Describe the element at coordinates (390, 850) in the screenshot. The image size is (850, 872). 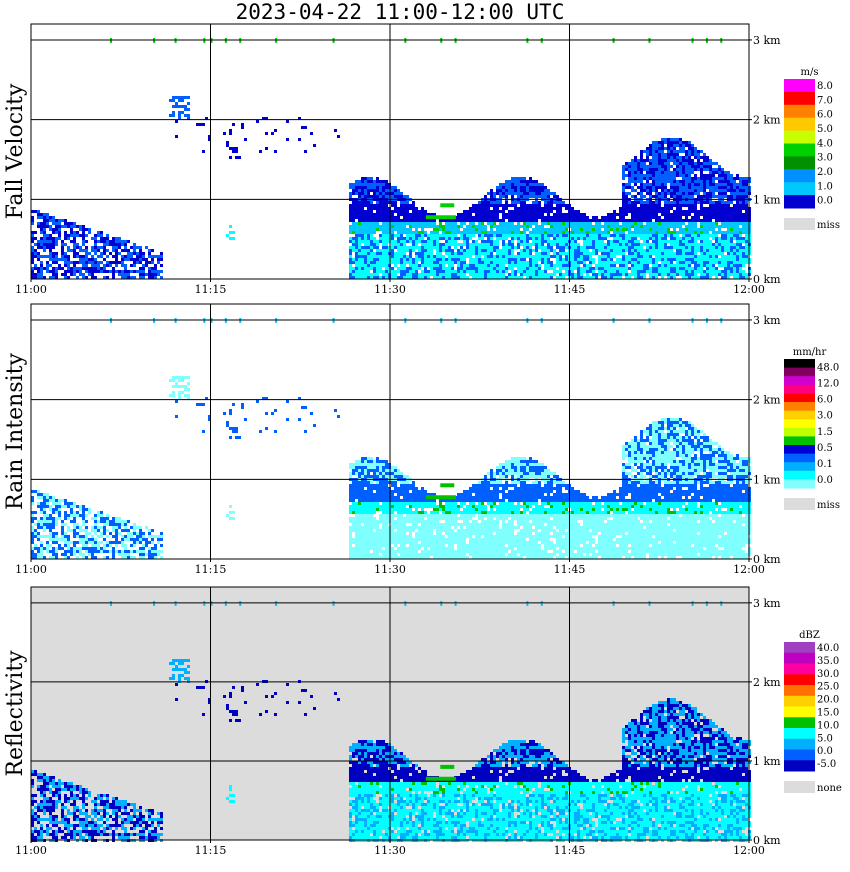
I see `x-tick-label: 11:30` at that location.